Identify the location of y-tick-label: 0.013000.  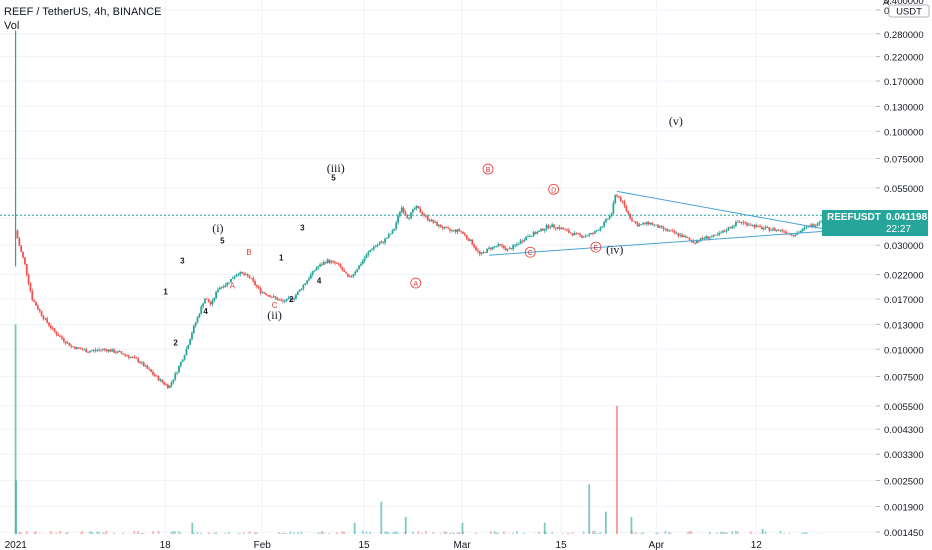
(904, 325).